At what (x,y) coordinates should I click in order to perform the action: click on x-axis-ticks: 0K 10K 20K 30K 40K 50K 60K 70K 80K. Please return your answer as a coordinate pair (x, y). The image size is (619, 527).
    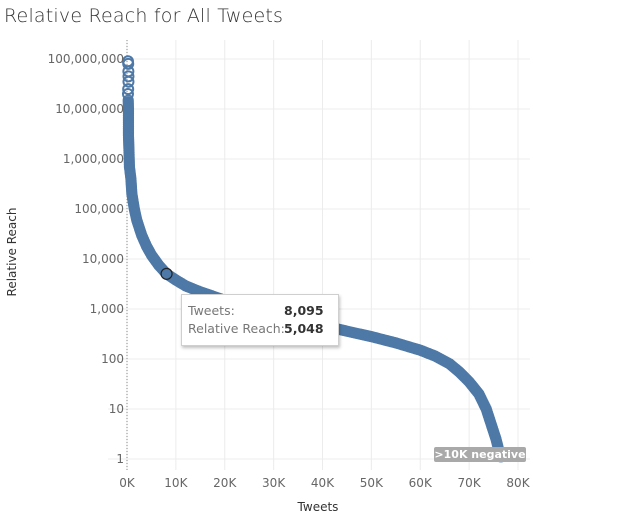
    Looking at the image, I should click on (324, 483).